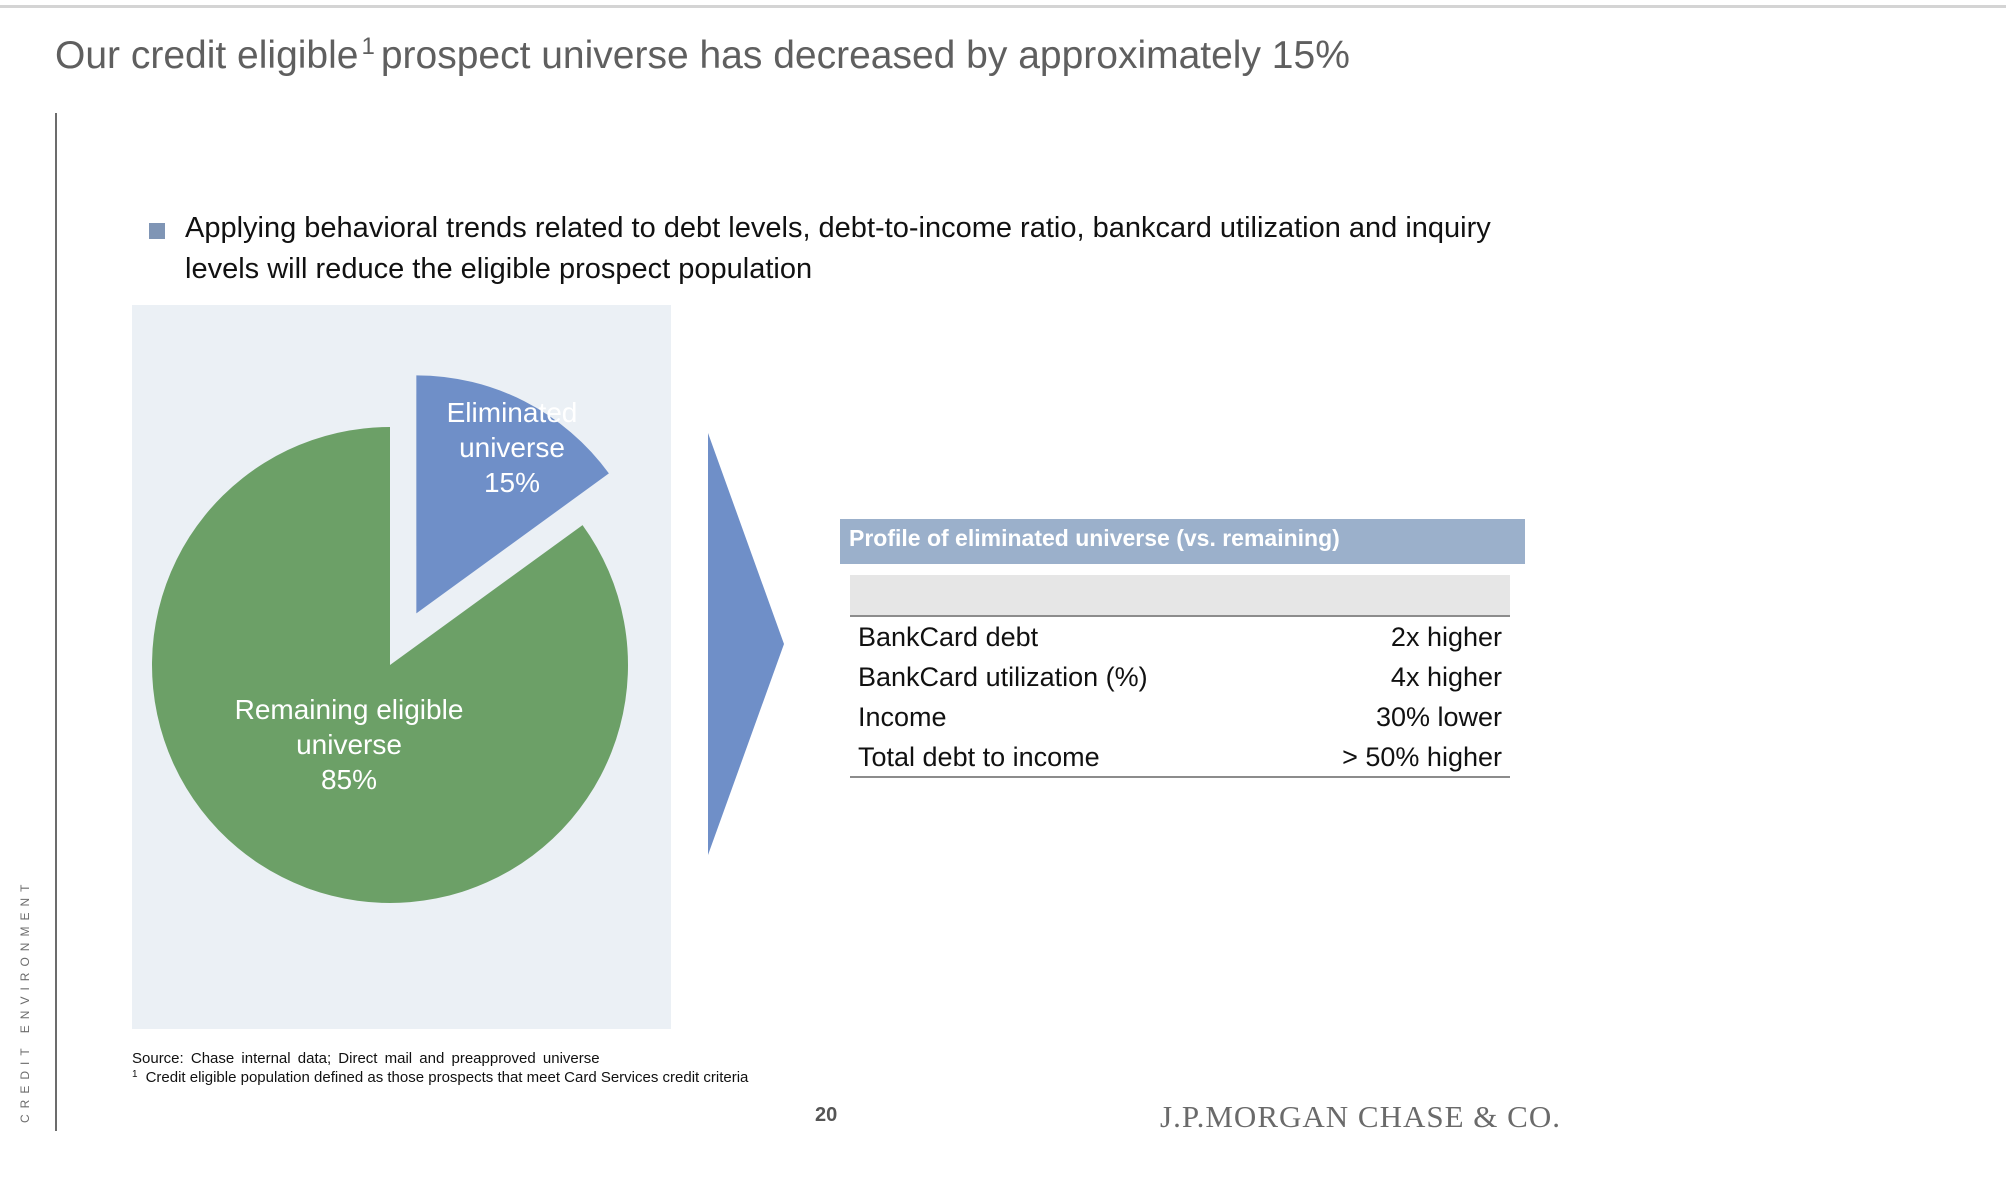 The height and width of the screenshot is (1178, 2006). Describe the element at coordinates (1180, 595) in the screenshot. I see `profile-table-gray-band` at that location.